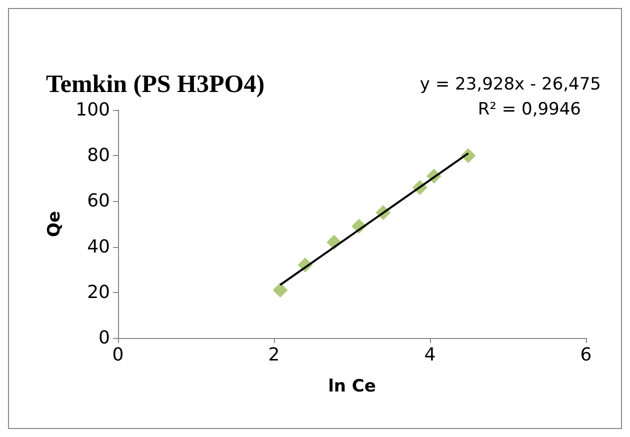 This screenshot has height=437, width=630. Describe the element at coordinates (93, 110) in the screenshot. I see `y-tick-label: 100` at that location.